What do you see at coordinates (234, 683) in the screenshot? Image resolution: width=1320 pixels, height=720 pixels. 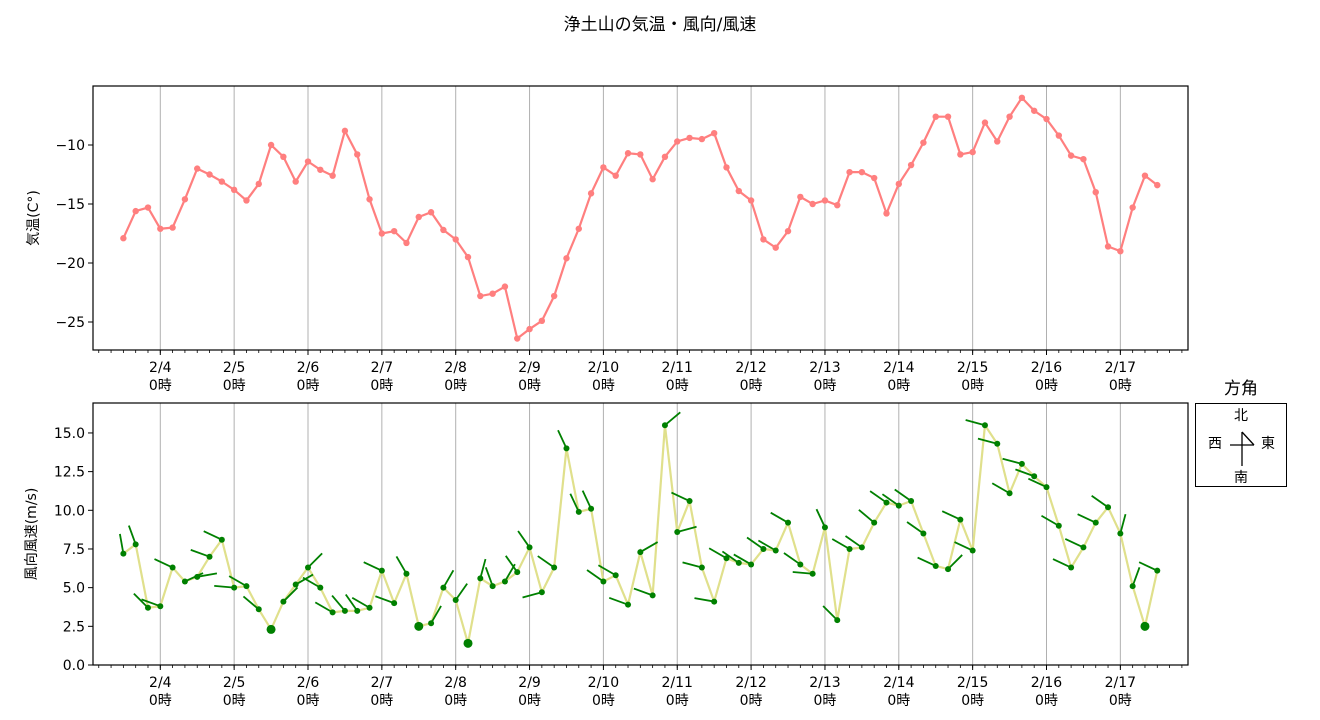 I see `x-tick-label: 2/5` at bounding box center [234, 683].